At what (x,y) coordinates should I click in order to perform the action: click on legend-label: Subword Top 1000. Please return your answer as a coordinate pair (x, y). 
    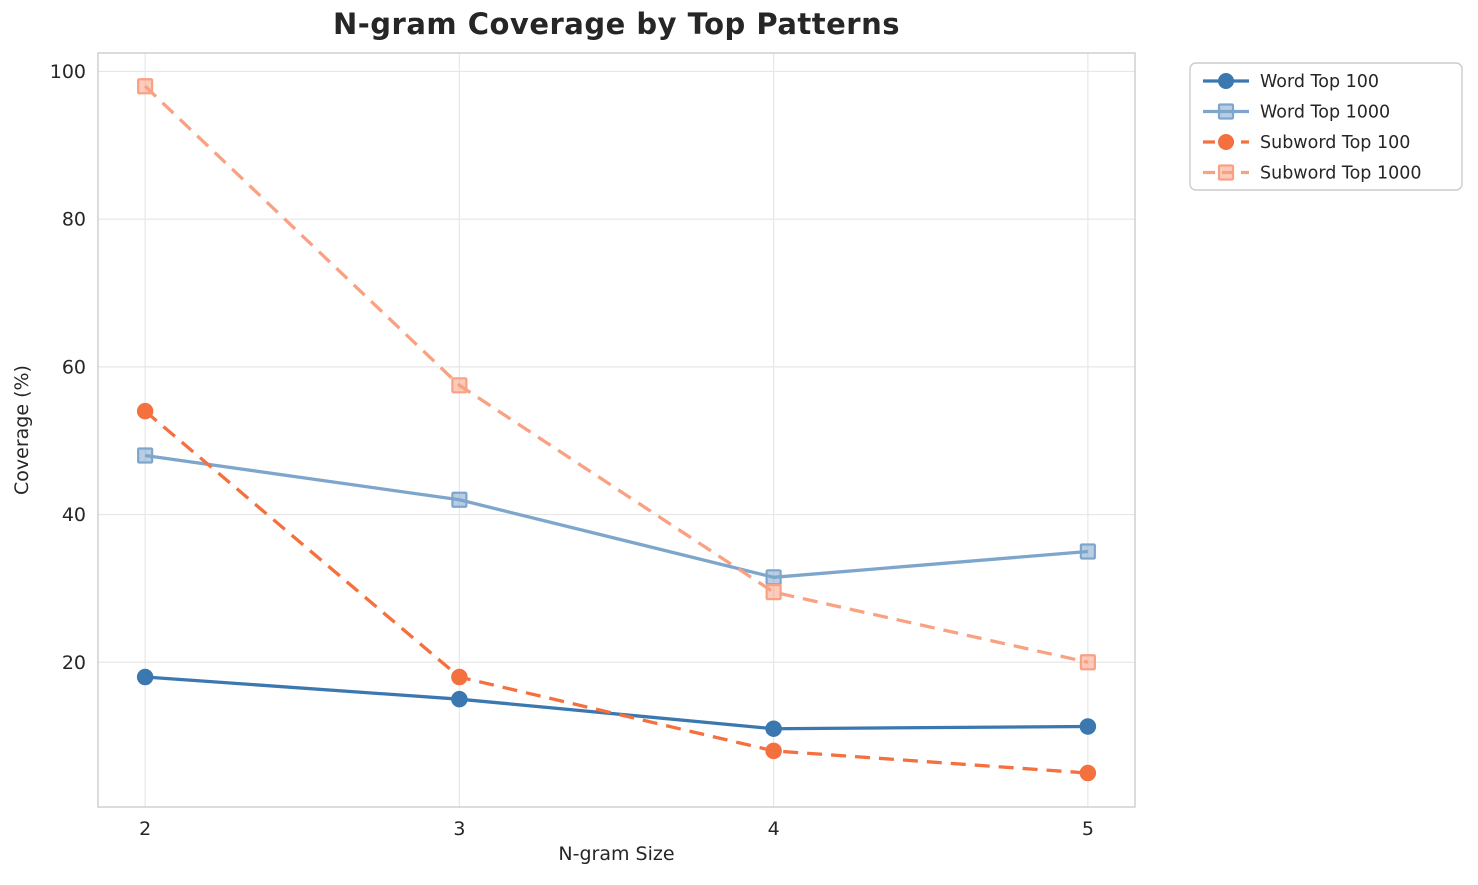
    Looking at the image, I should click on (1341, 174).